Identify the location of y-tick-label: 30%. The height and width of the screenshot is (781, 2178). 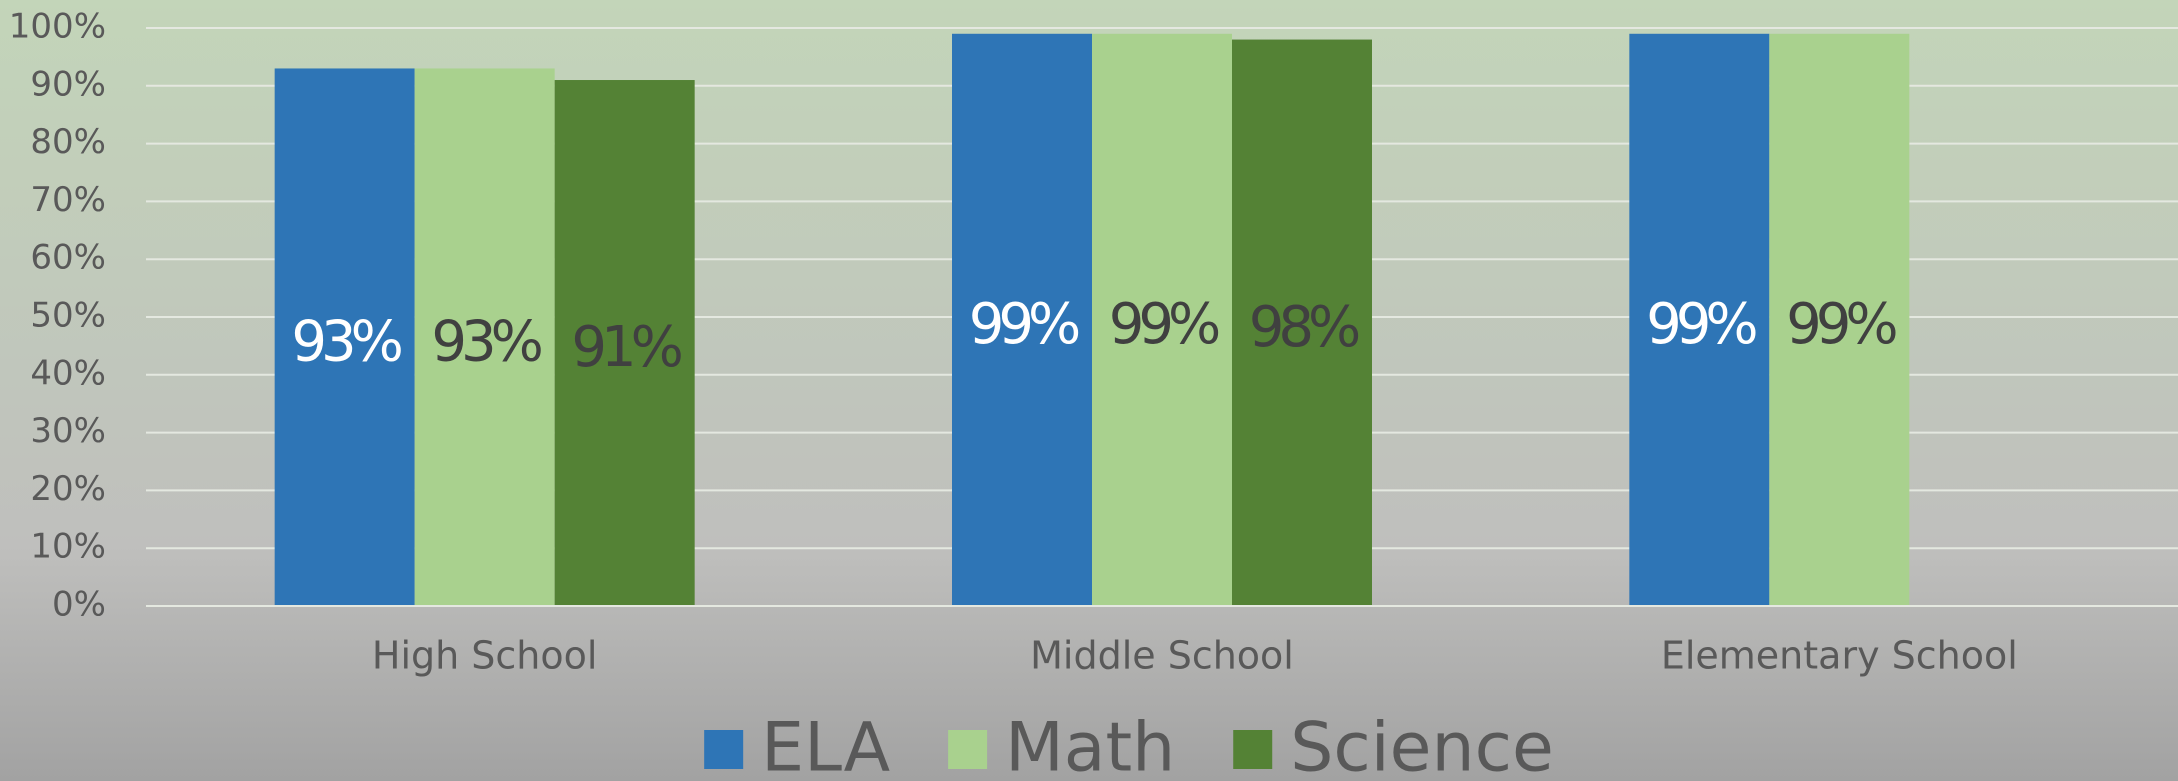
(68, 431).